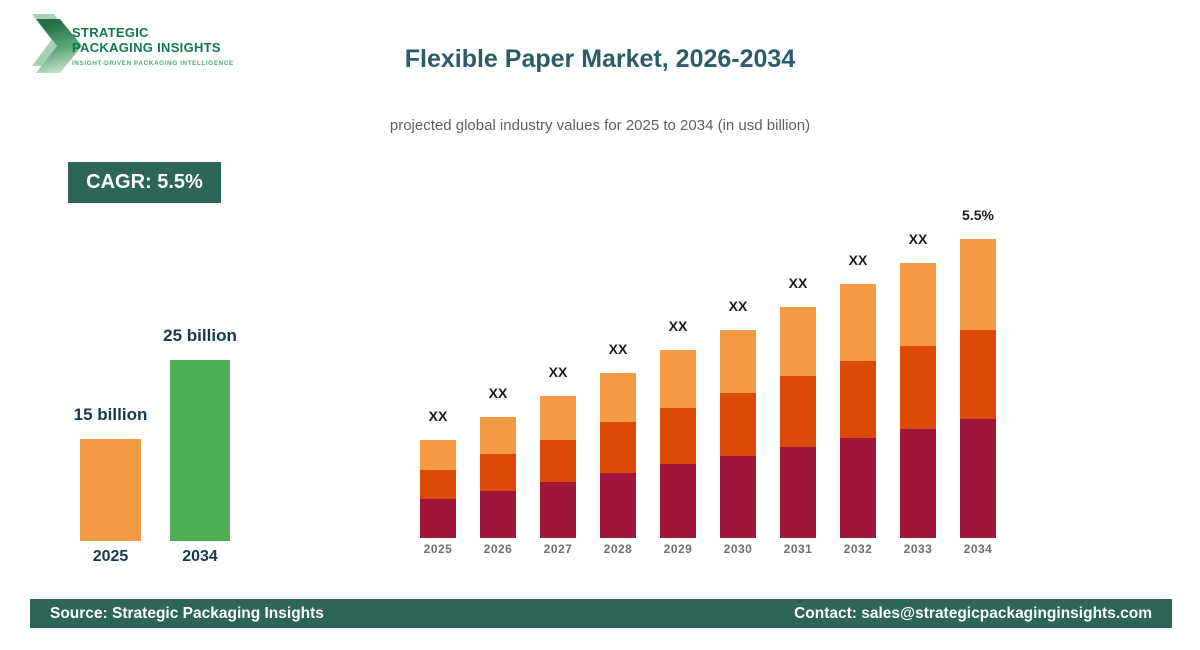 This screenshot has height=650, width=1200. What do you see at coordinates (153, 63) in the screenshot?
I see `logo-tagline: INSIGHT-DRIVEN PACKAGING INTELLIGENCE` at bounding box center [153, 63].